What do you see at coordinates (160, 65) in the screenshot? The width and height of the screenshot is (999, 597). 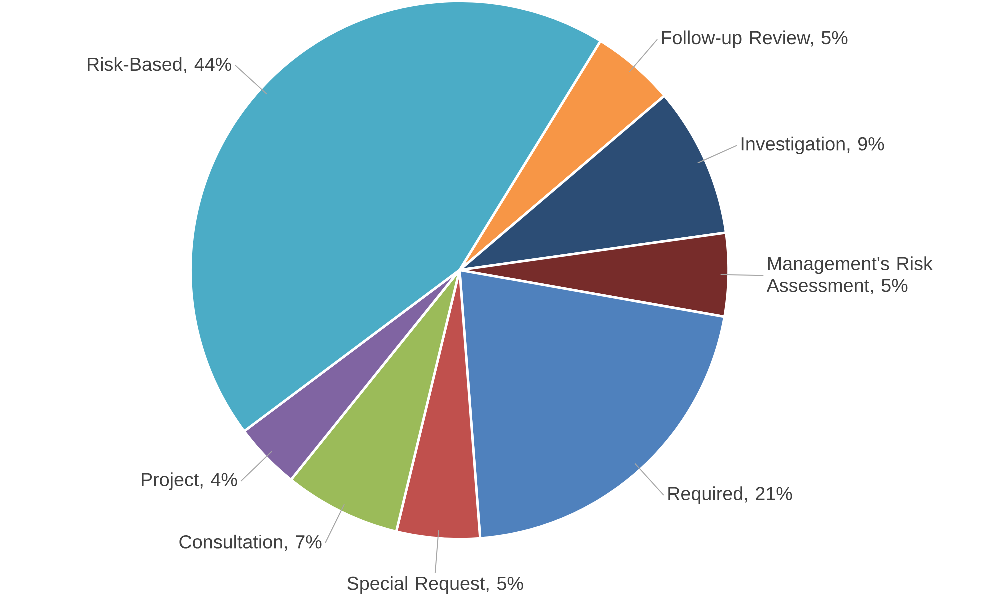 I see `slice-label: Risk-Based, 44%` at bounding box center [160, 65].